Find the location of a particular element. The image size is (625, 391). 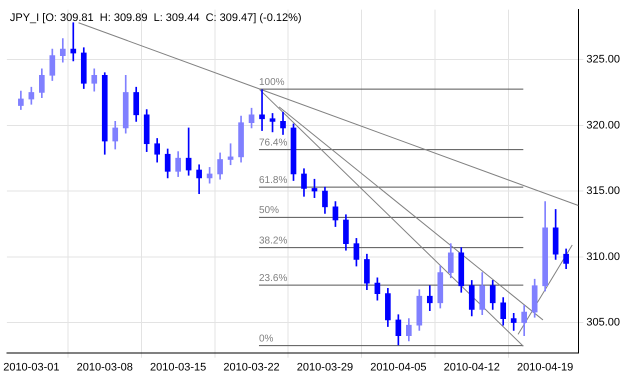

series-label: 23.6% is located at coordinates (273, 278).